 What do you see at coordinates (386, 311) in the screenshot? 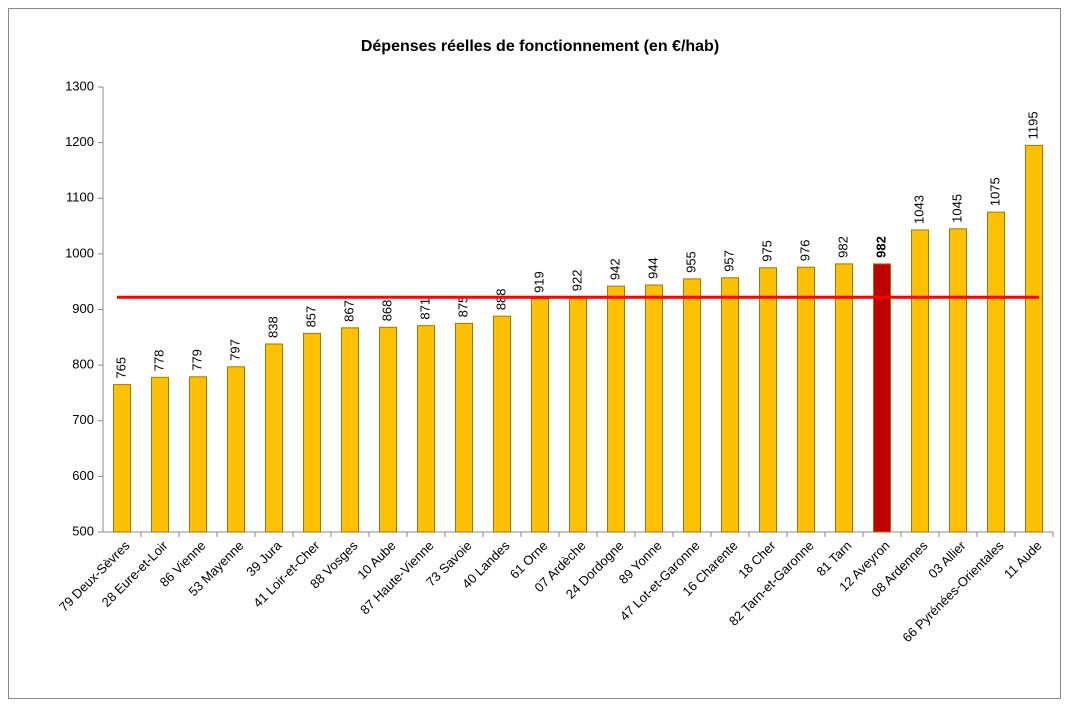
I see `value-label: 868` at bounding box center [386, 311].